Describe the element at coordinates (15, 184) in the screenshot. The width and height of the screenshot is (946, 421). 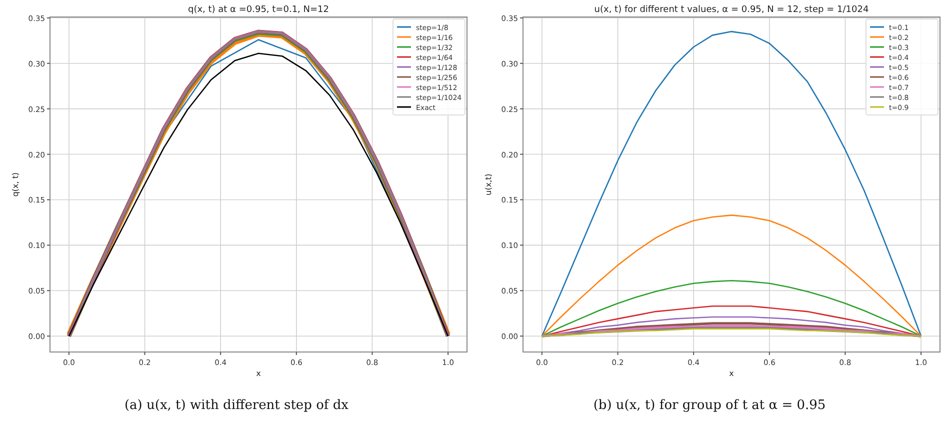
I see `y-axis-title: q(x, t)` at that location.